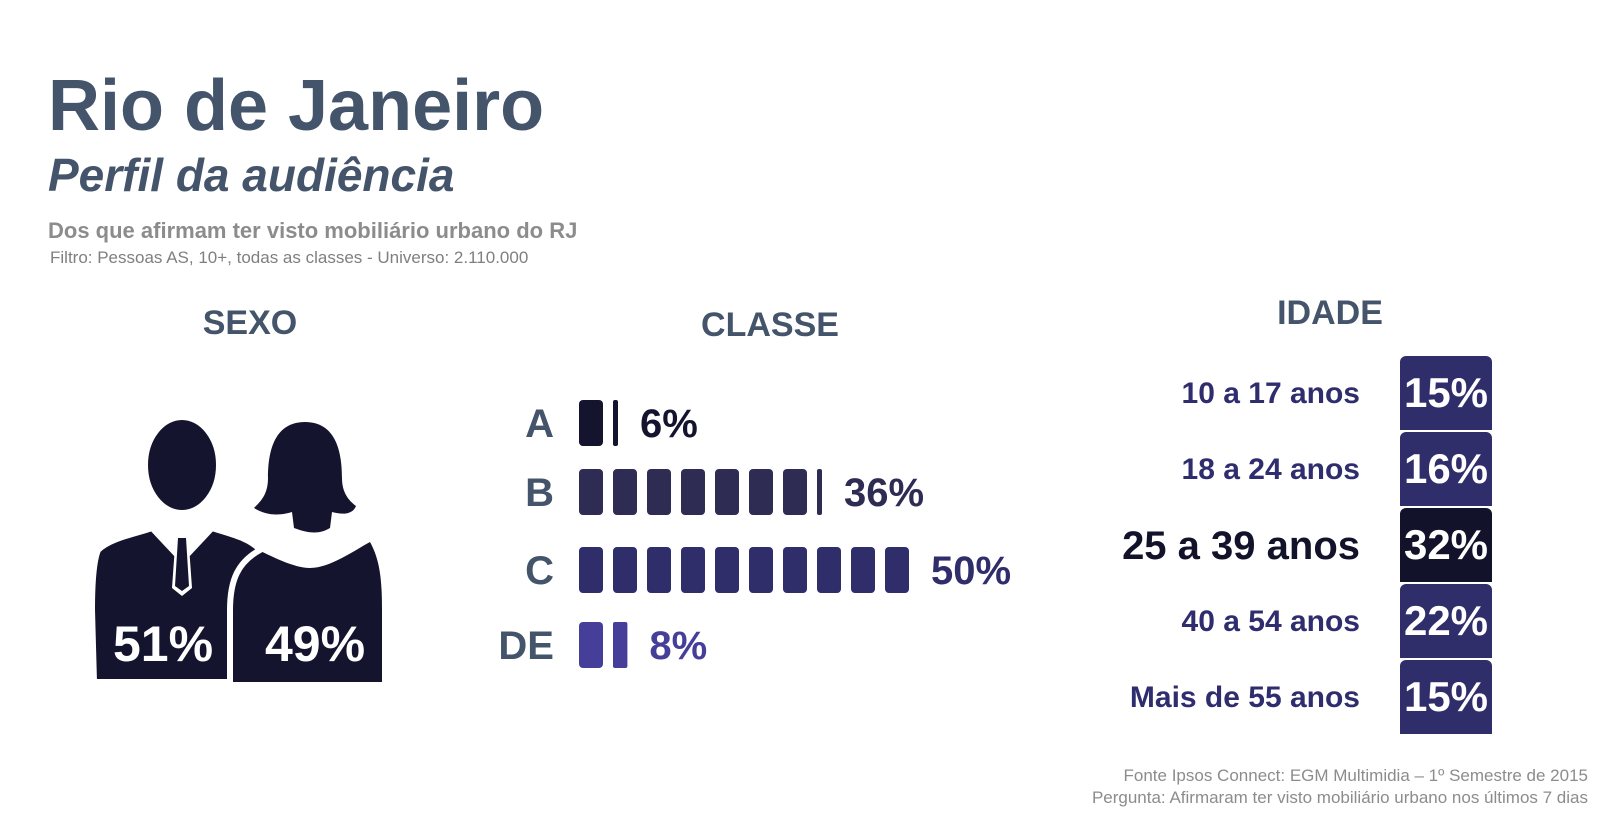 The image size is (1600, 820). What do you see at coordinates (770, 325) in the screenshot?
I see `classe-title: CLASSE` at bounding box center [770, 325].